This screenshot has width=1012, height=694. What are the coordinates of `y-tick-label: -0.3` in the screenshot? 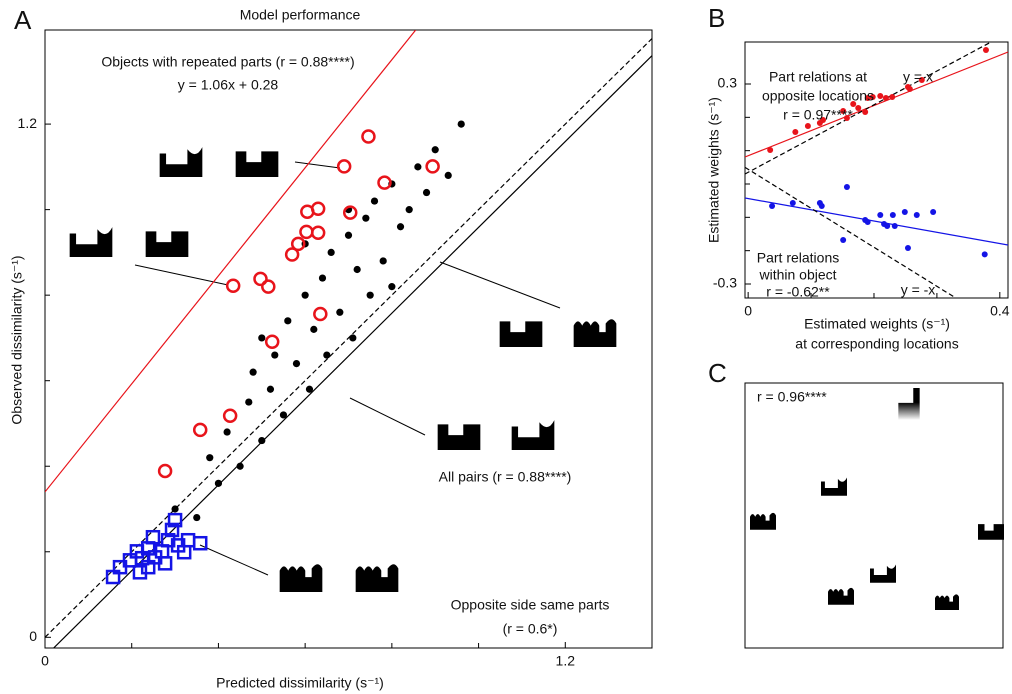 It's located at (725, 283).